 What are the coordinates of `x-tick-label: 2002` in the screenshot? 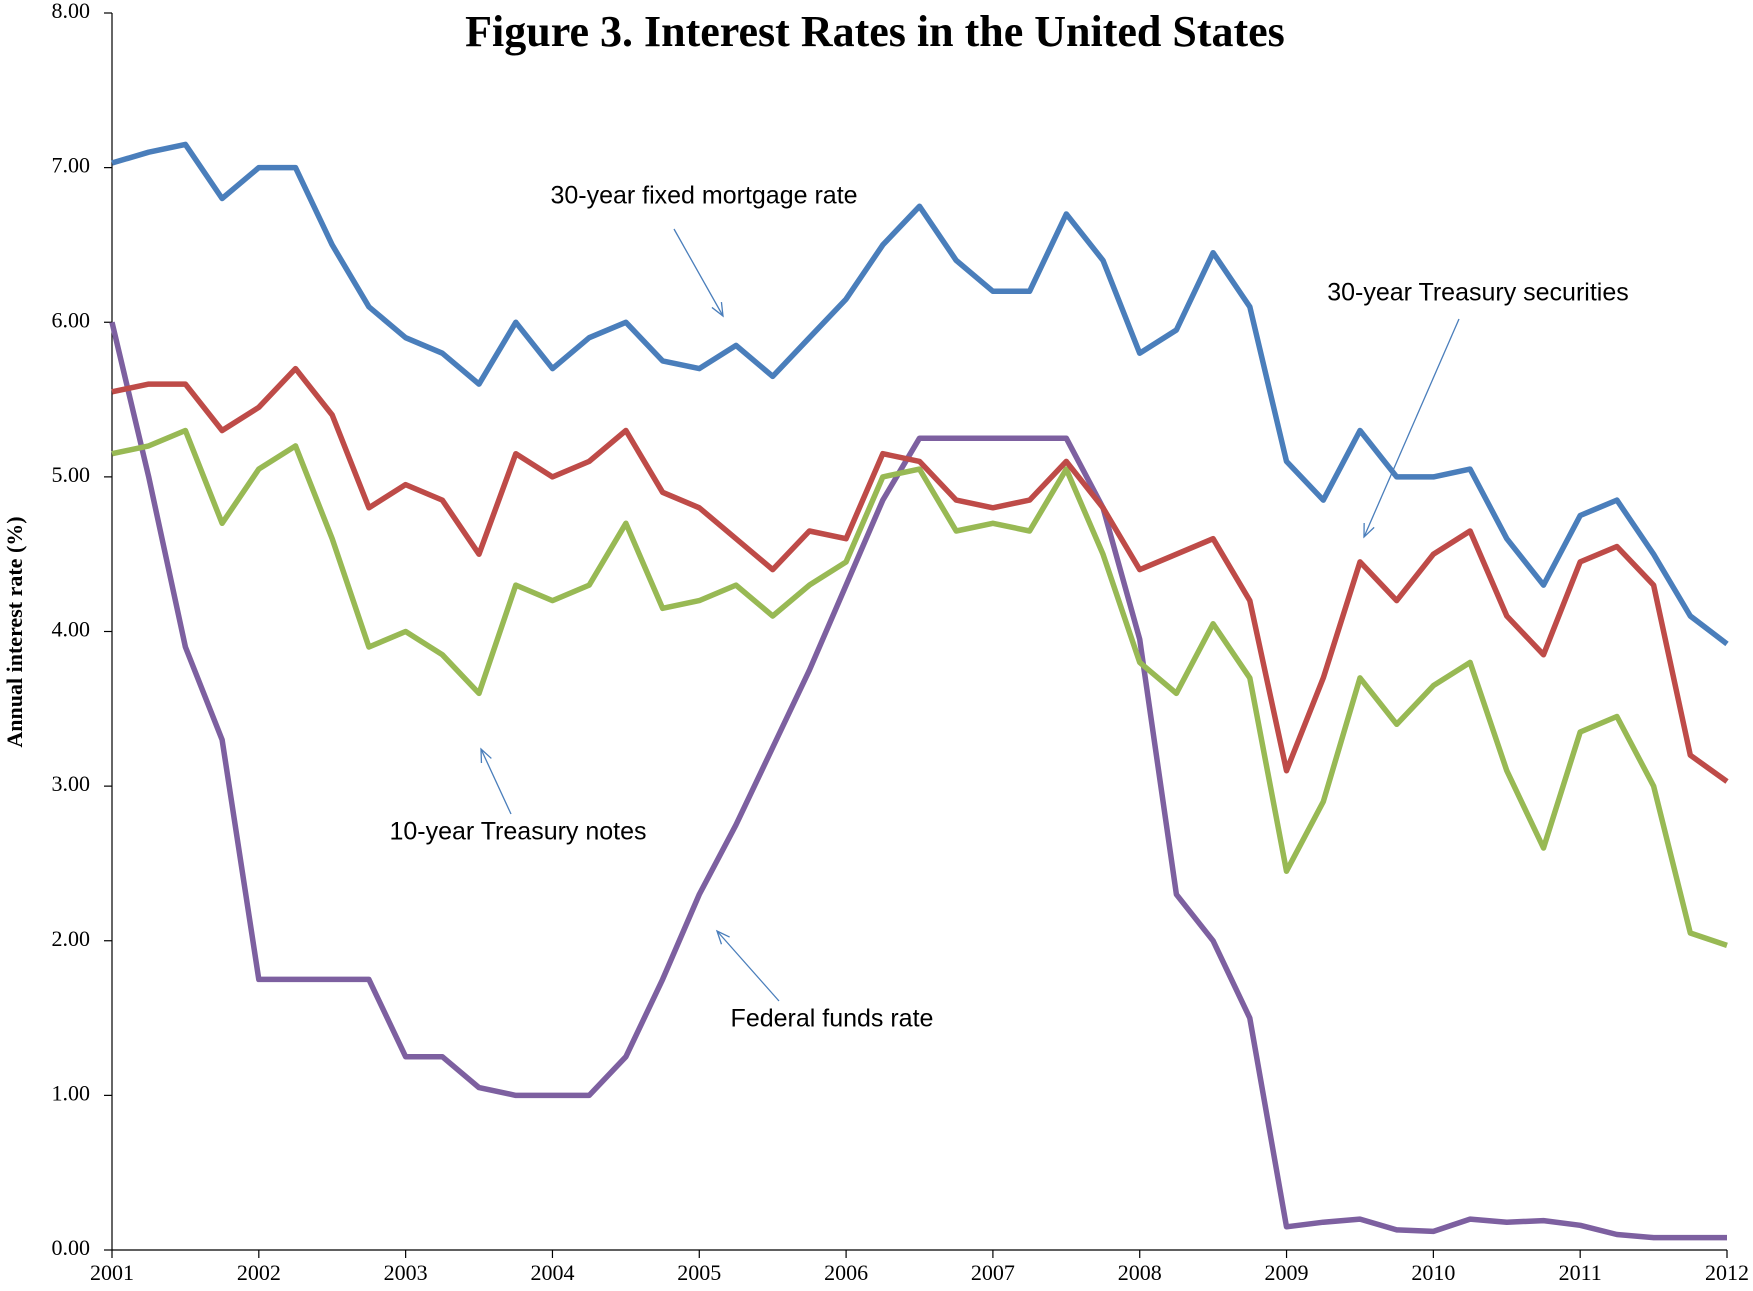 It's located at (259, 1272).